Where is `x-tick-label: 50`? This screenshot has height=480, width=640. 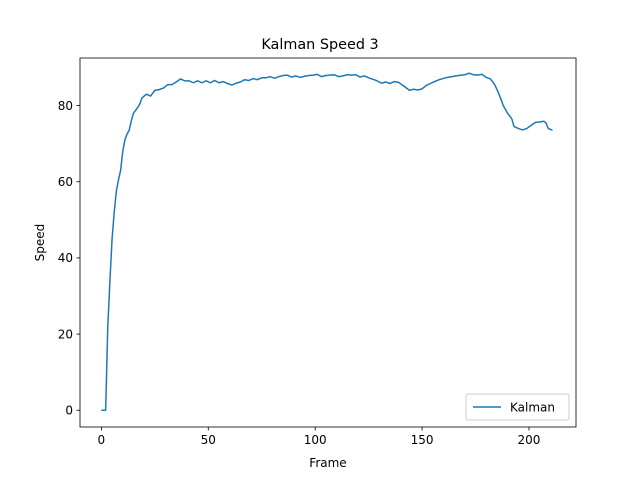
x-tick-label: 50 is located at coordinates (208, 440).